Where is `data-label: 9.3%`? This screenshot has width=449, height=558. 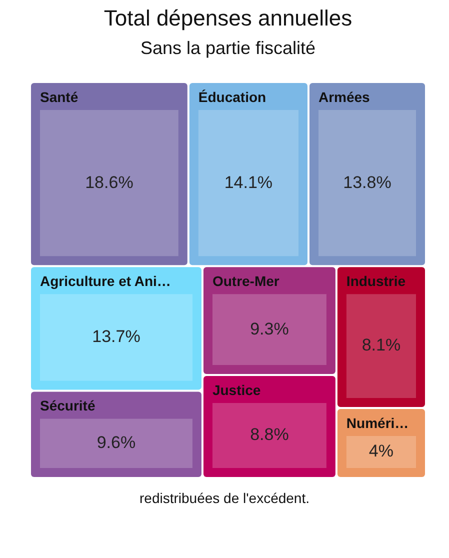
data-label: 9.3% is located at coordinates (269, 328).